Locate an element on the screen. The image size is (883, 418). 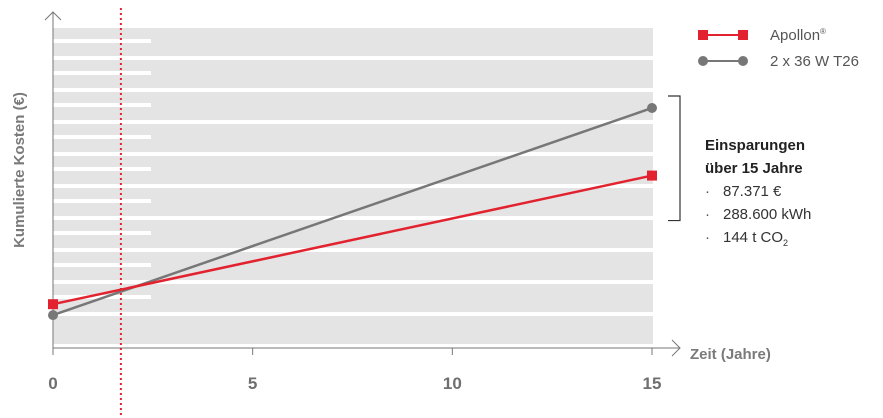
x-axis-title: Zeit (Jahre) is located at coordinates (730, 354).